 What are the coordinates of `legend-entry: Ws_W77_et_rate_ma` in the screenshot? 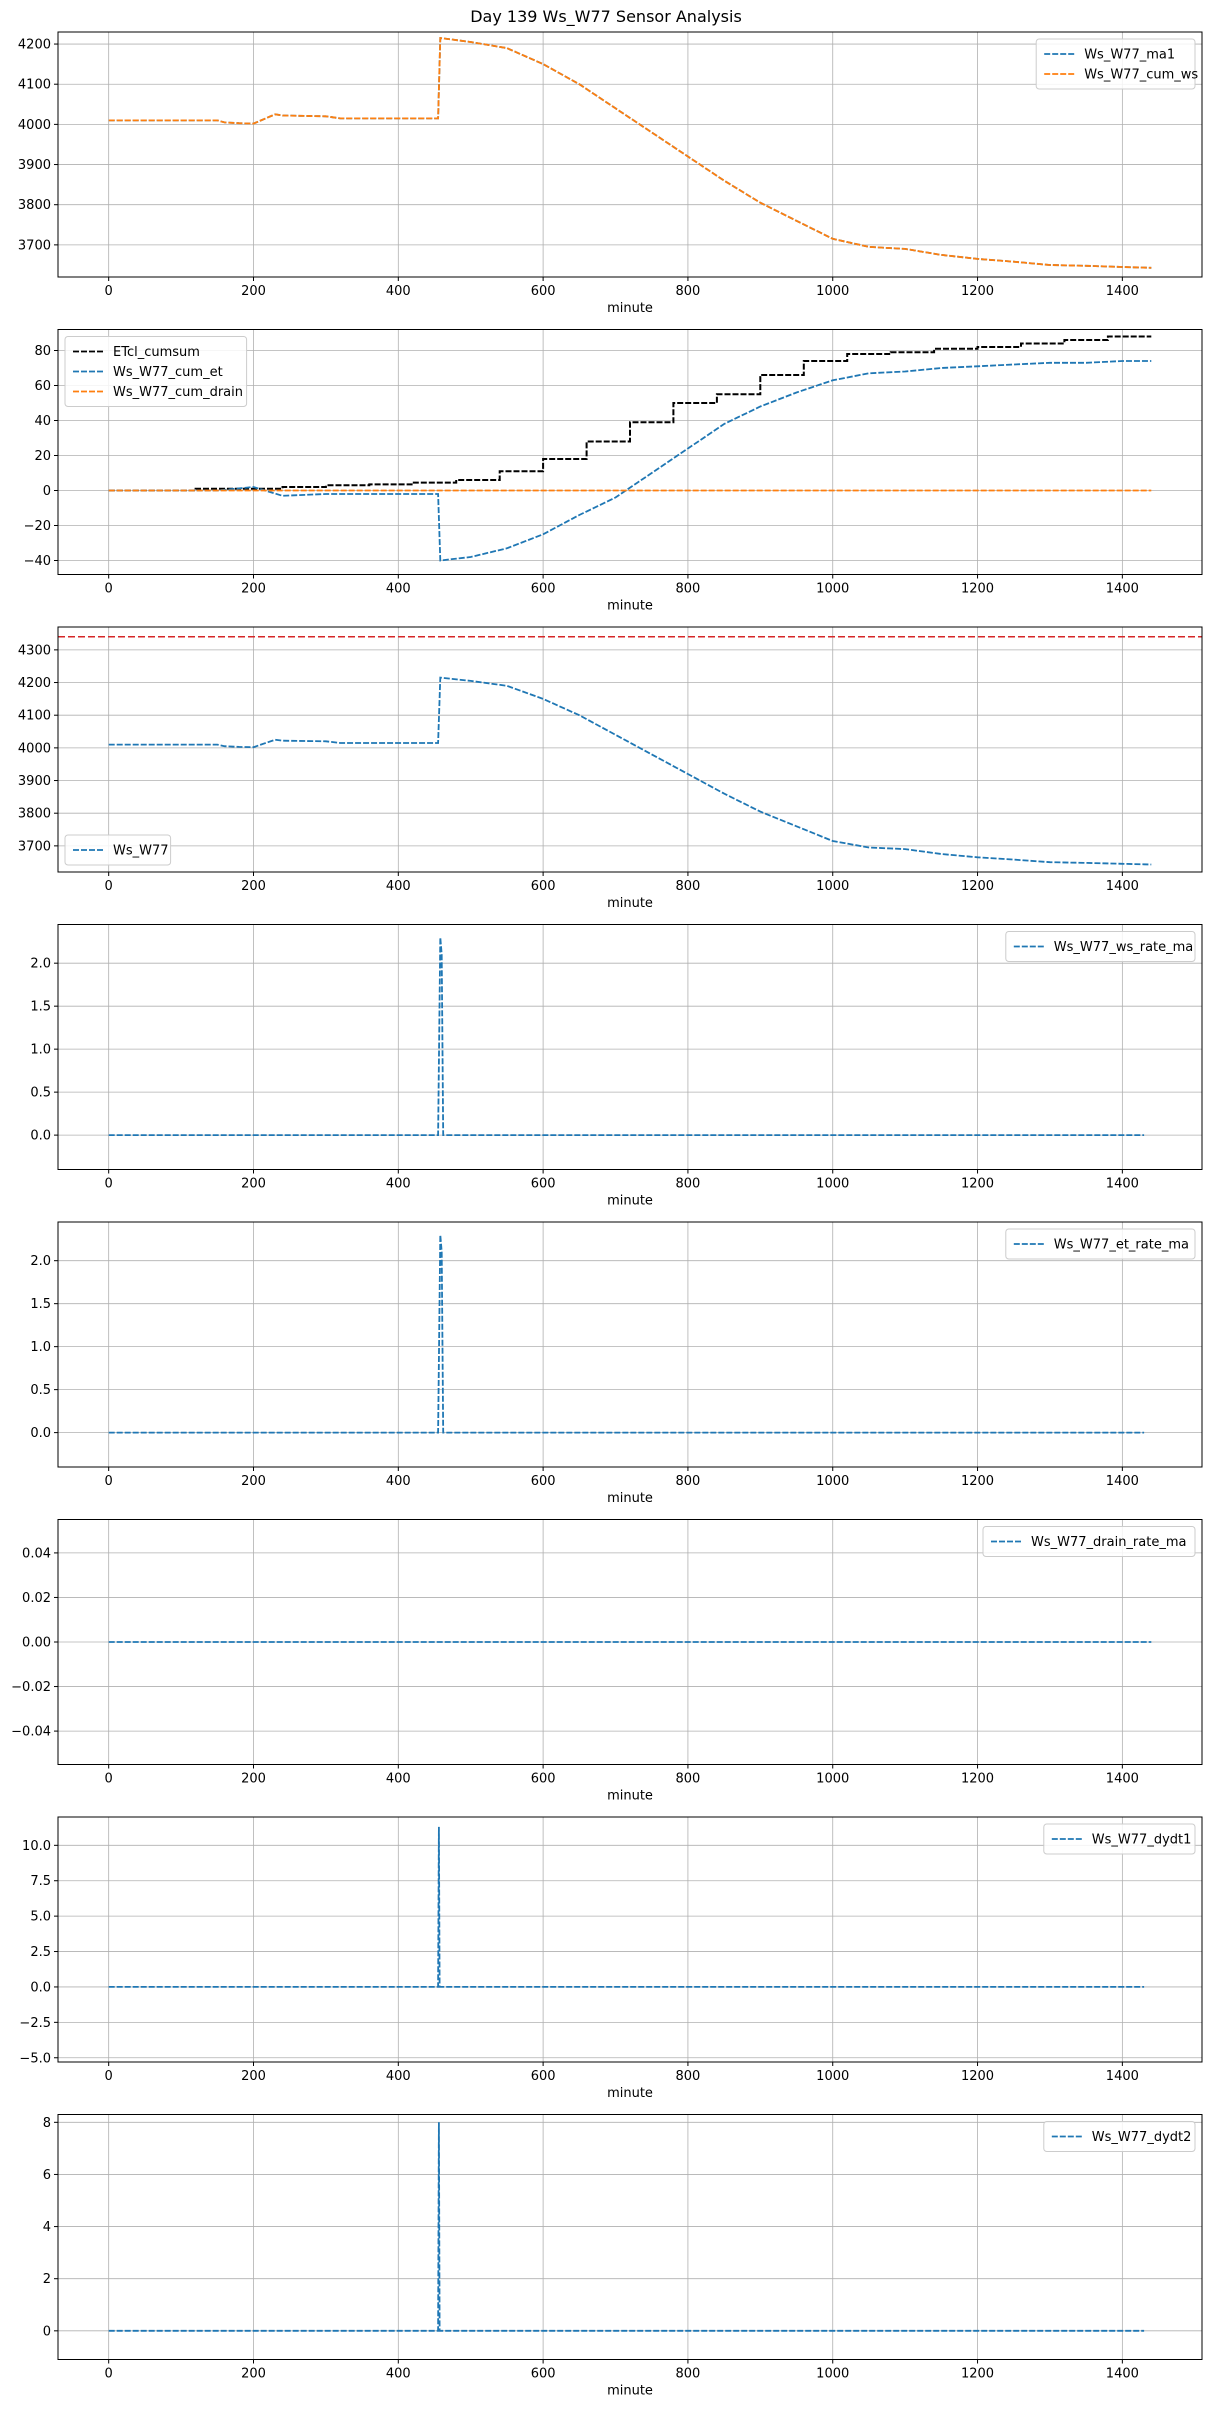 It's located at (1121, 1245).